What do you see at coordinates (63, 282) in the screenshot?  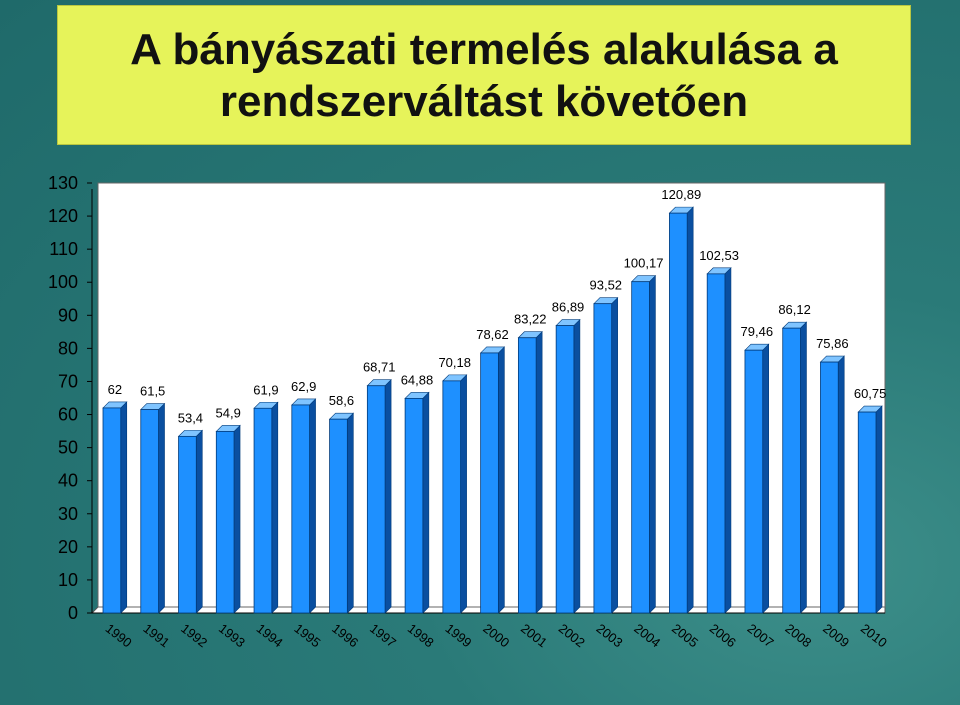 I see `y-tick-label: 100` at bounding box center [63, 282].